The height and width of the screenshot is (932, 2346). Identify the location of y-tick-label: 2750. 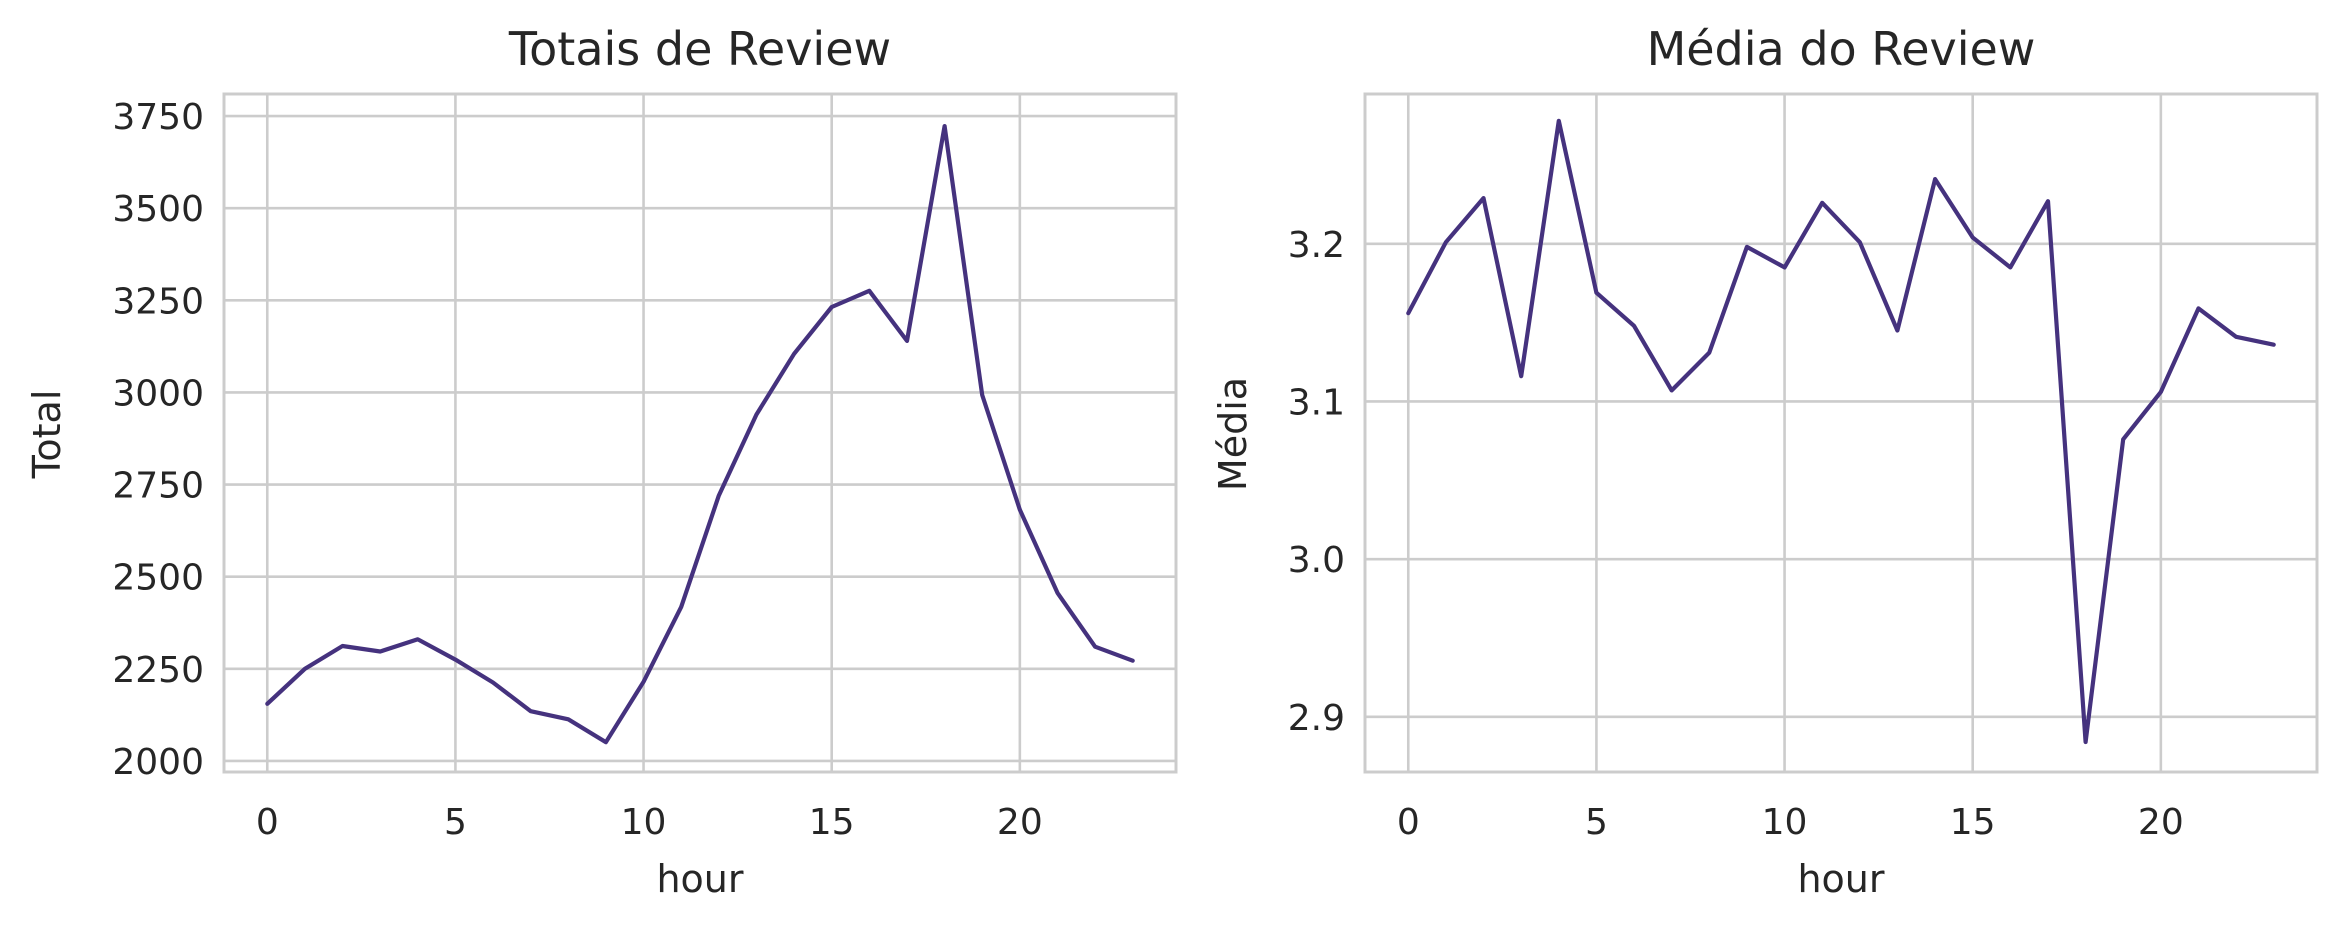
(158, 486).